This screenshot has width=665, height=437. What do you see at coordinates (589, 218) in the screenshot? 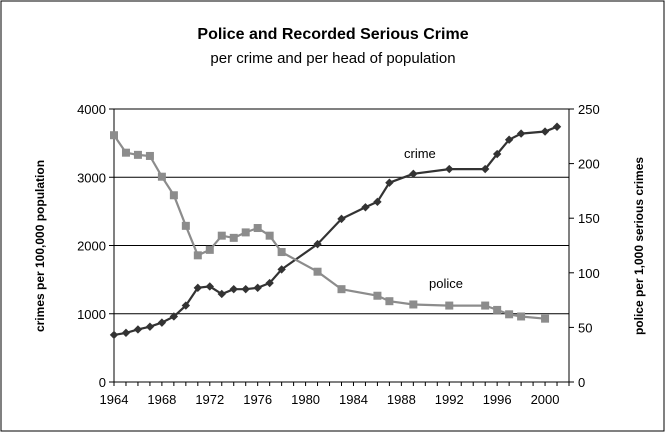
I see `y-right-tick-label: 150` at bounding box center [589, 218].